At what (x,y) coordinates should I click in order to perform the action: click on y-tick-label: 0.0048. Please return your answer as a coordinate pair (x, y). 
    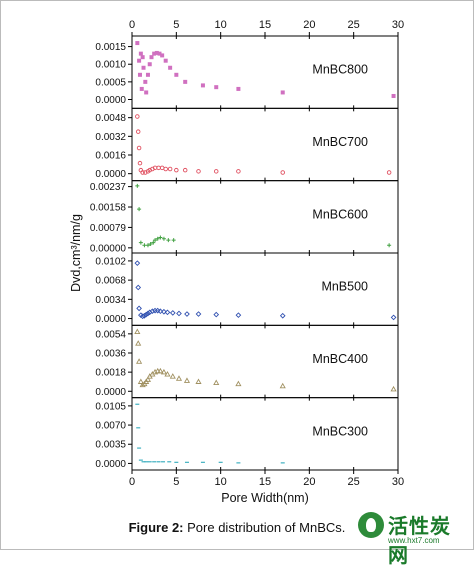
    Looking at the image, I should click on (110, 118).